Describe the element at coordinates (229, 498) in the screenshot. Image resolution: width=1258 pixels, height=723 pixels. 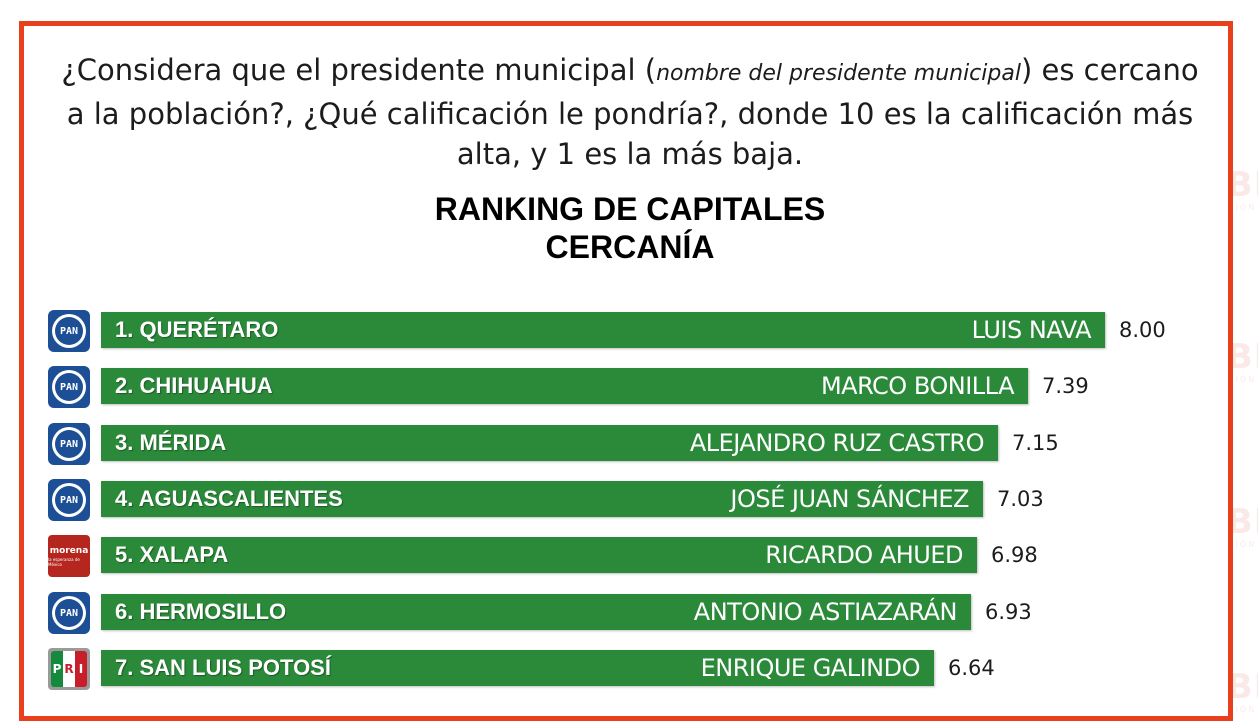
I see `bar-category-label: 4. AGUASCALIENTES` at that location.